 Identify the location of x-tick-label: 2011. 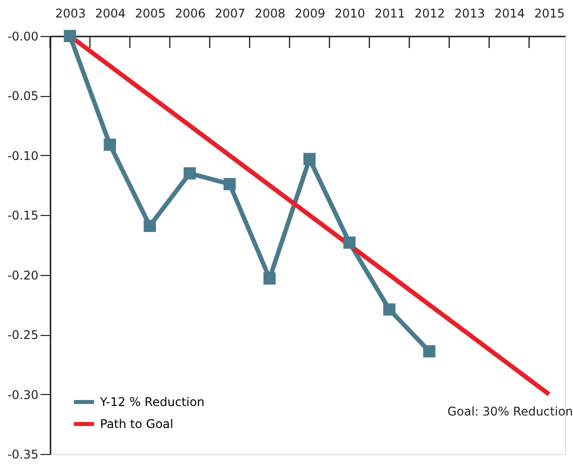
(390, 13).